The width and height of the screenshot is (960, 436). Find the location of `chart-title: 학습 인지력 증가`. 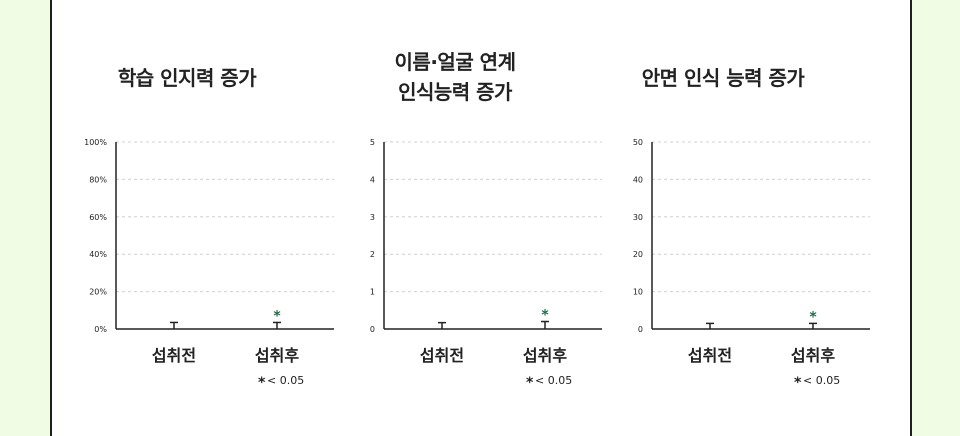

chart-title: 학습 인지력 증가 is located at coordinates (187, 78).